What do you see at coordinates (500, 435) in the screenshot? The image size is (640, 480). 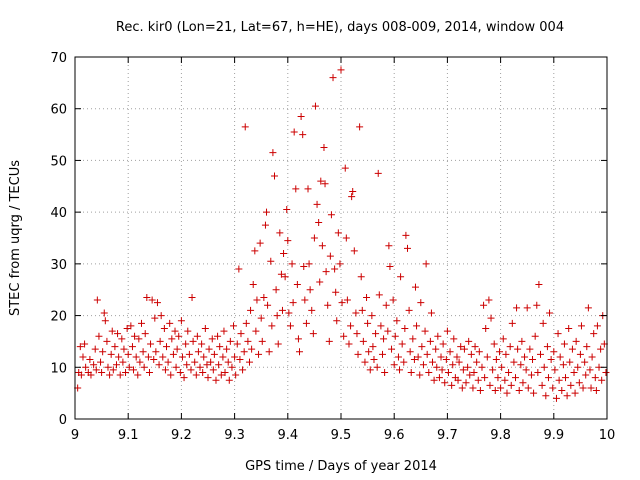 I see `x-tick-label: 9.8` at bounding box center [500, 435].